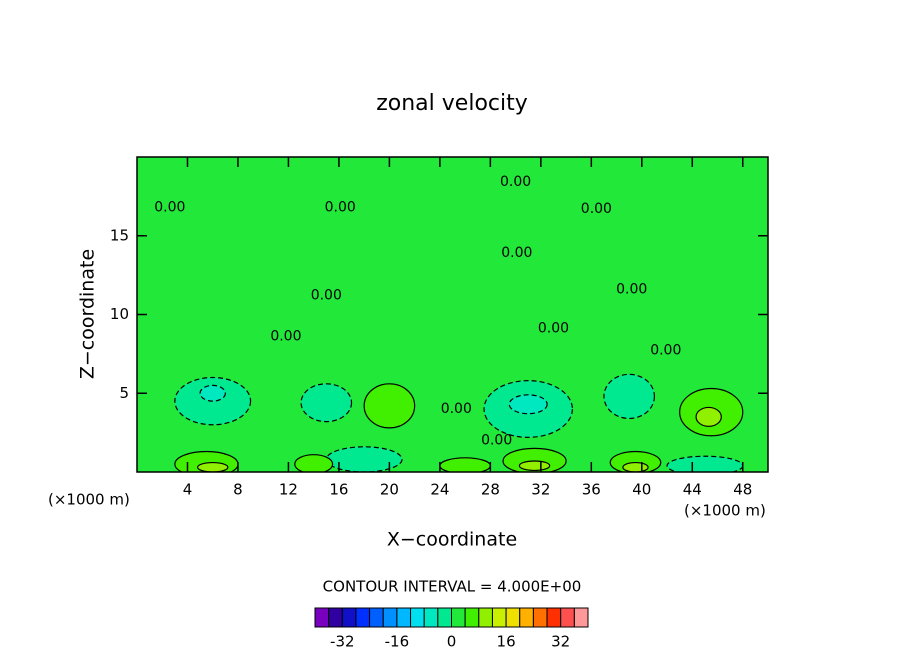 The height and width of the screenshot is (654, 904). What do you see at coordinates (342, 642) in the screenshot?
I see `colorbar-tick-label: -32` at bounding box center [342, 642].